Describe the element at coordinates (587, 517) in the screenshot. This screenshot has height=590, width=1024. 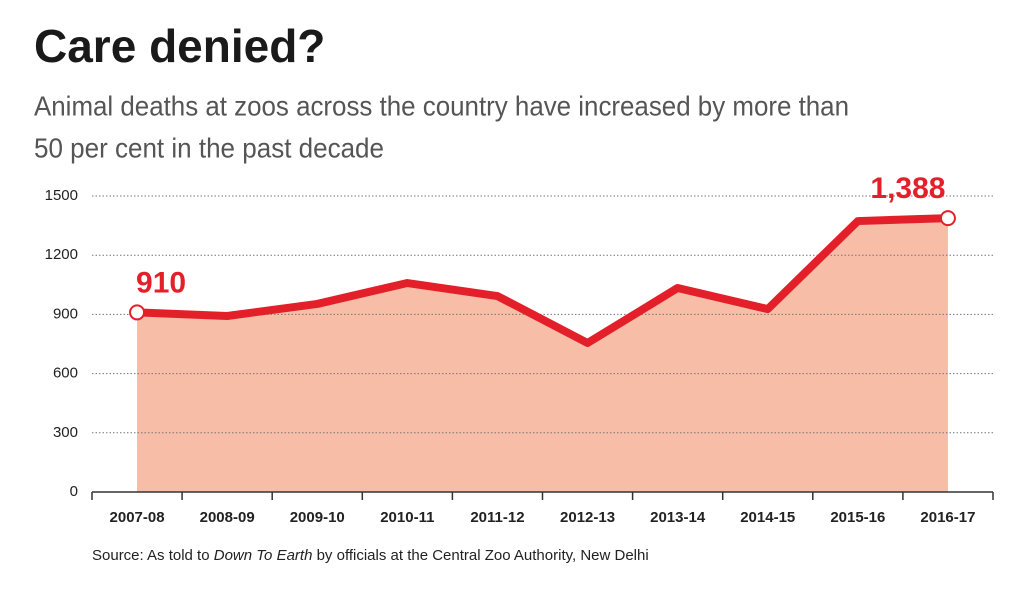
I see `x-tick-label: 2012-13` at that location.